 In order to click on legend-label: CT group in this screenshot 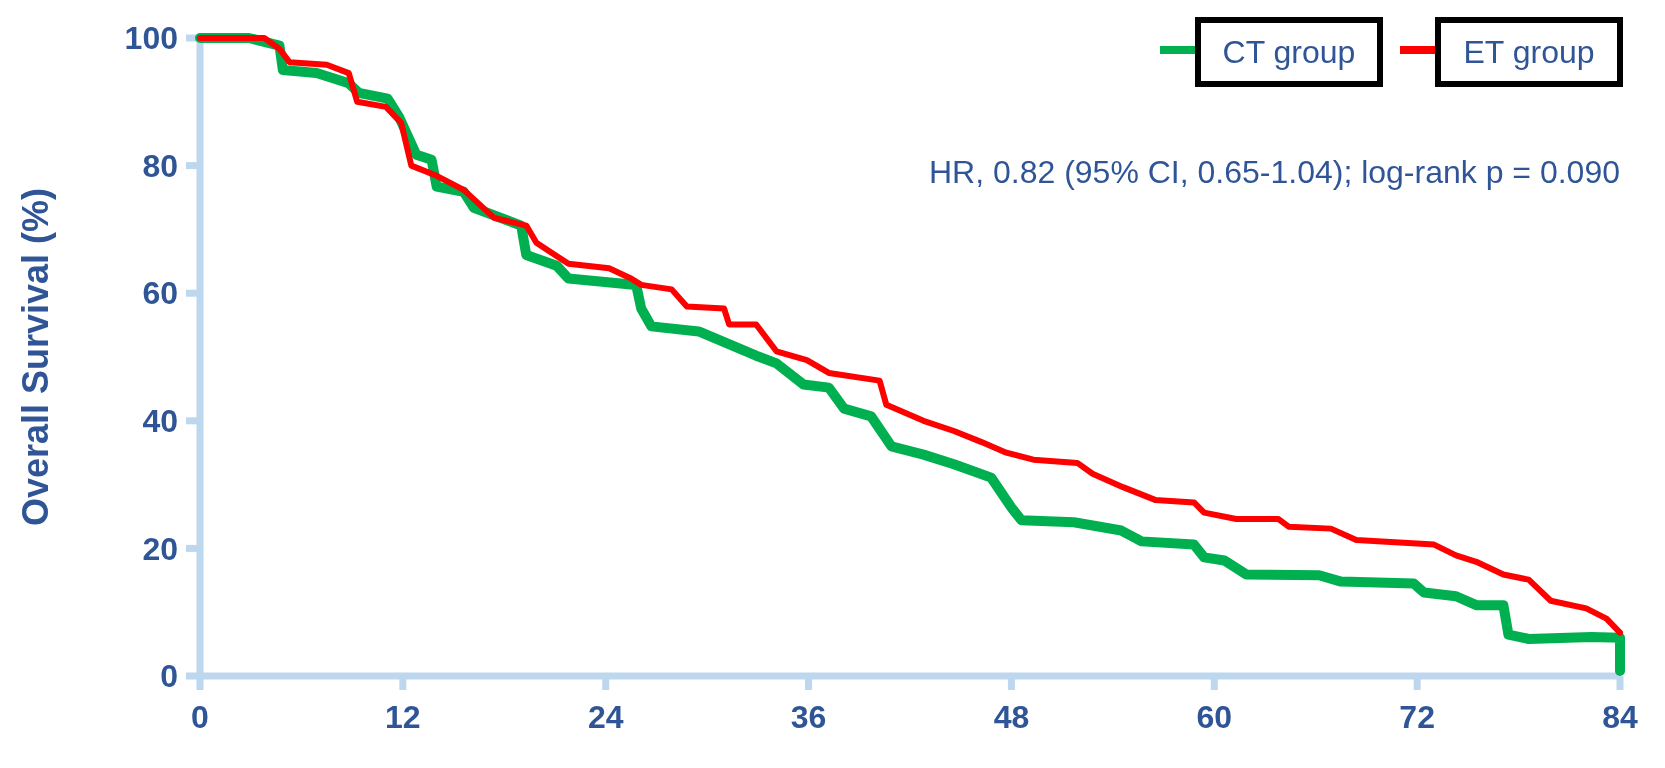, I will do `click(1289, 52)`.